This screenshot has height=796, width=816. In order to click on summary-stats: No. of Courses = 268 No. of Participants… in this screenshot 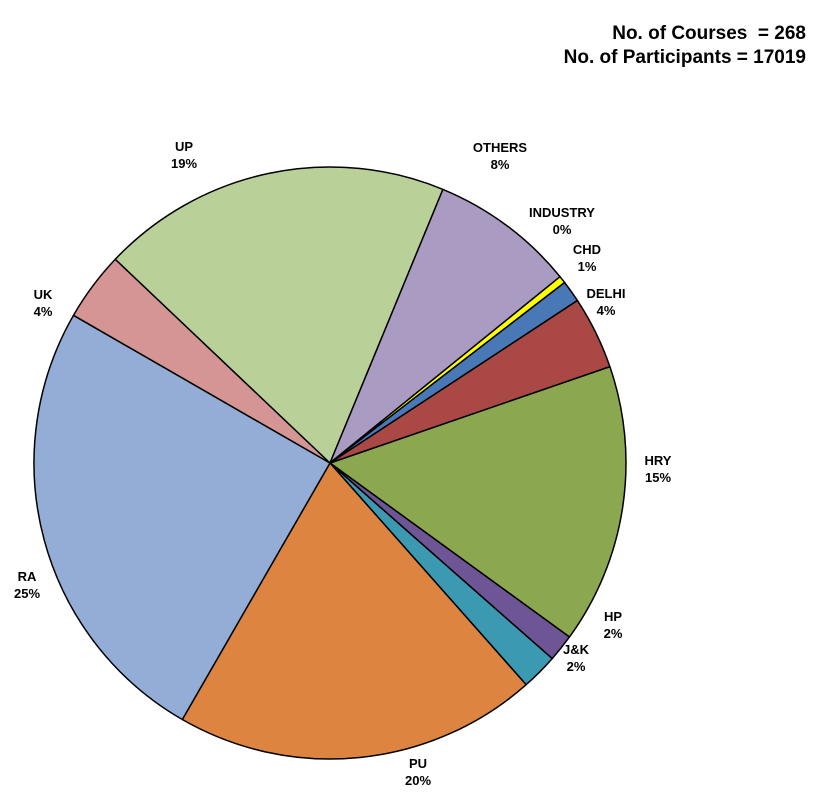, I will do `click(685, 46)`.